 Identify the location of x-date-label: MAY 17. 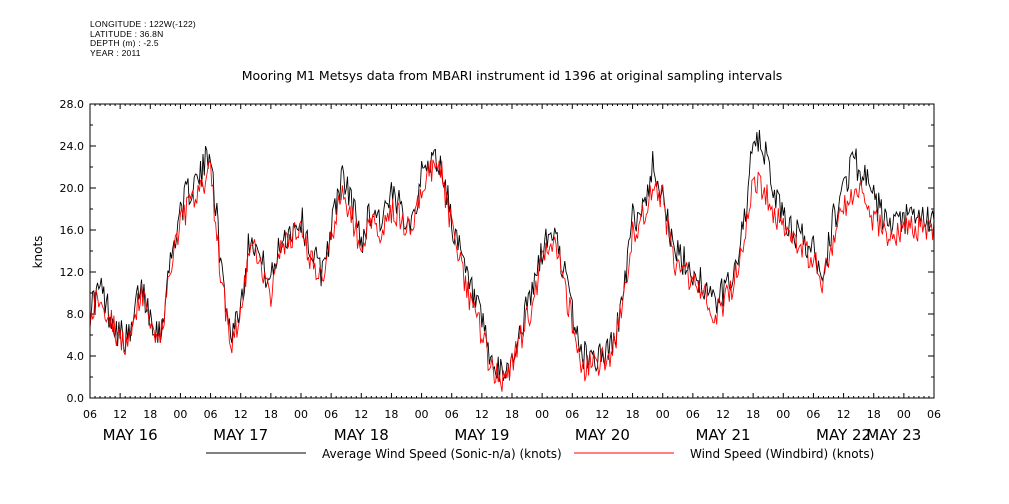
(240, 435).